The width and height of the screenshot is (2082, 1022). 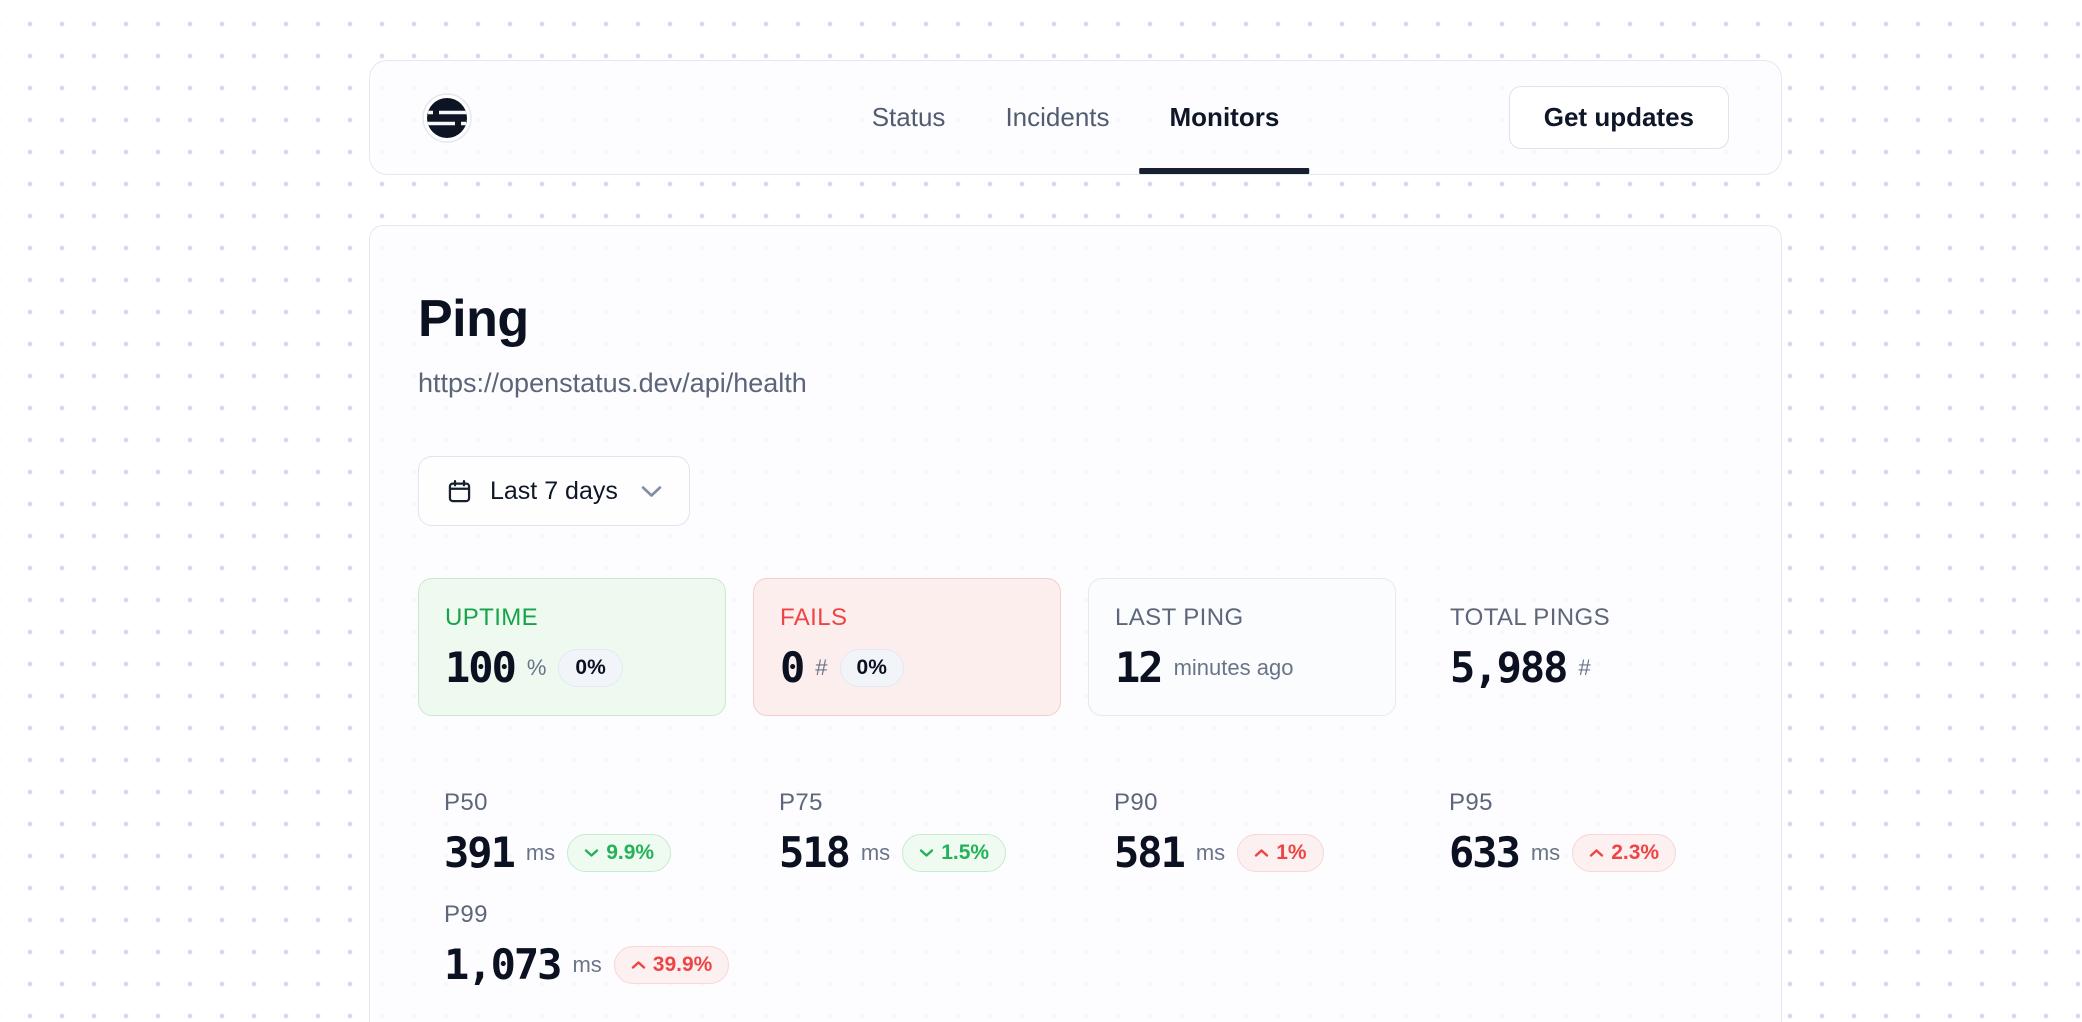 I want to click on trend-badge: 1%, so click(x=1280, y=853).